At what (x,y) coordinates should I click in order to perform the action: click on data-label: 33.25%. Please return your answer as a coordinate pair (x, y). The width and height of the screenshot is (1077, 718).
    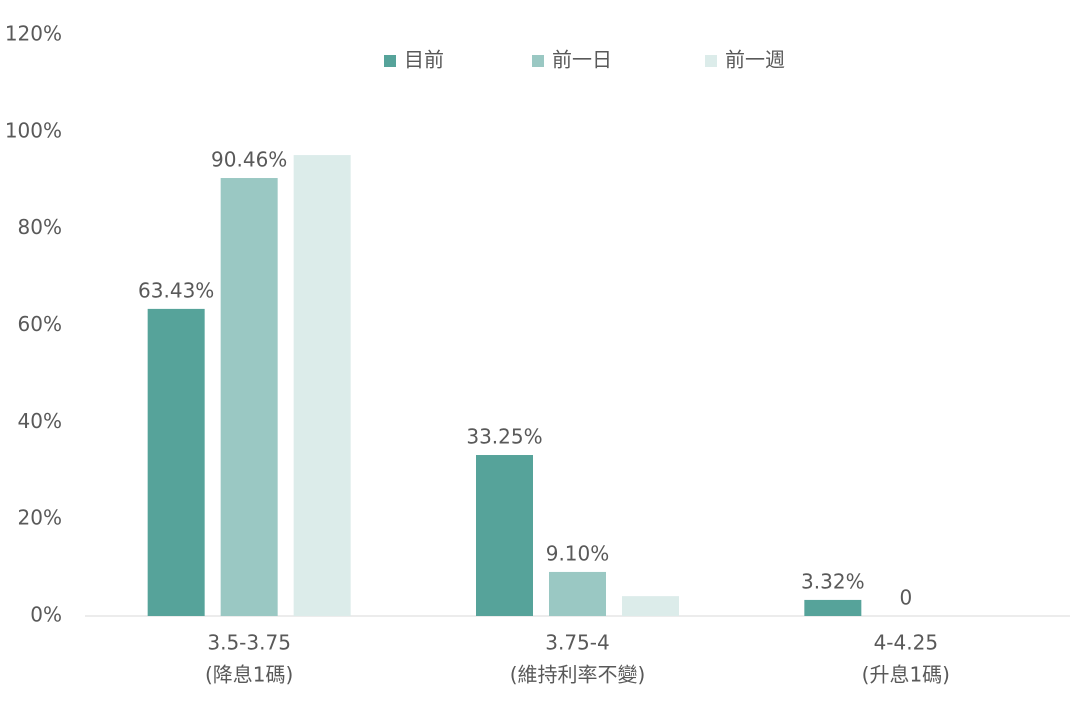
    Looking at the image, I should click on (504, 437).